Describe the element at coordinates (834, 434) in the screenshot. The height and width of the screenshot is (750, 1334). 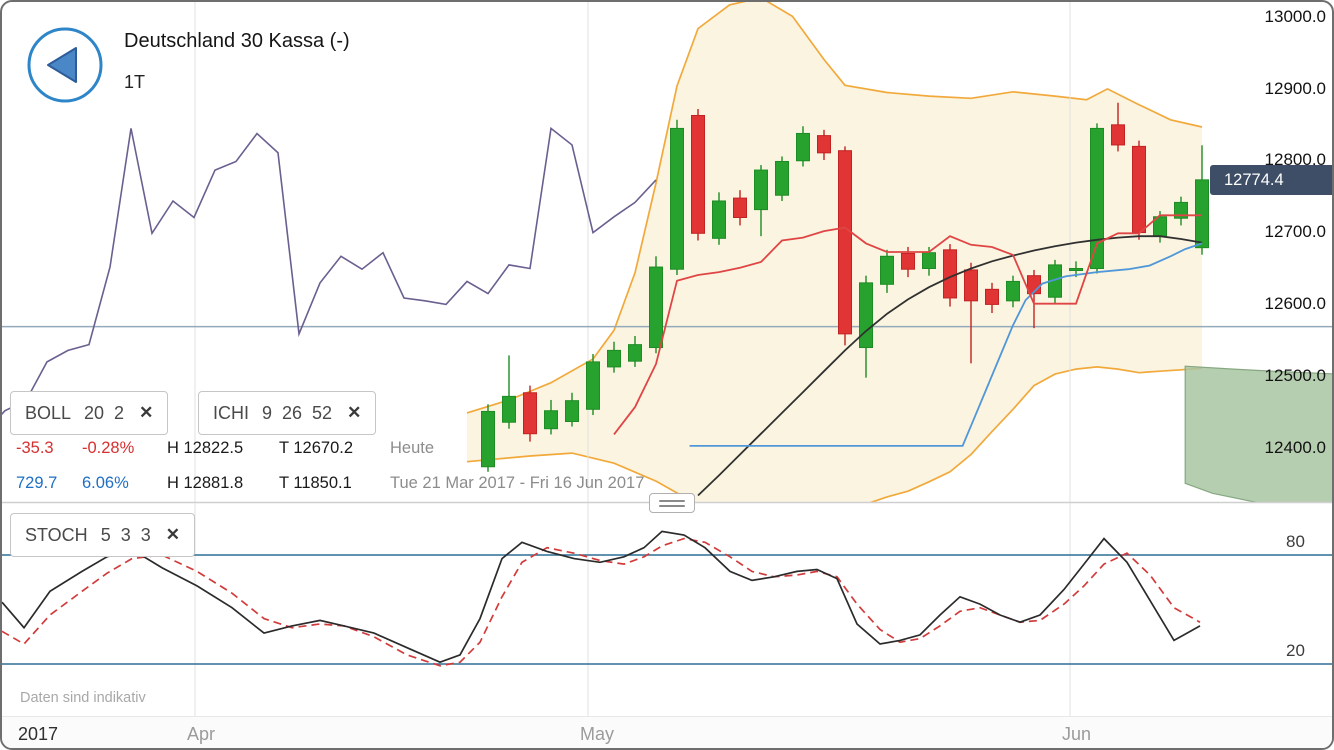
I see `bollinger-lower-band` at that location.